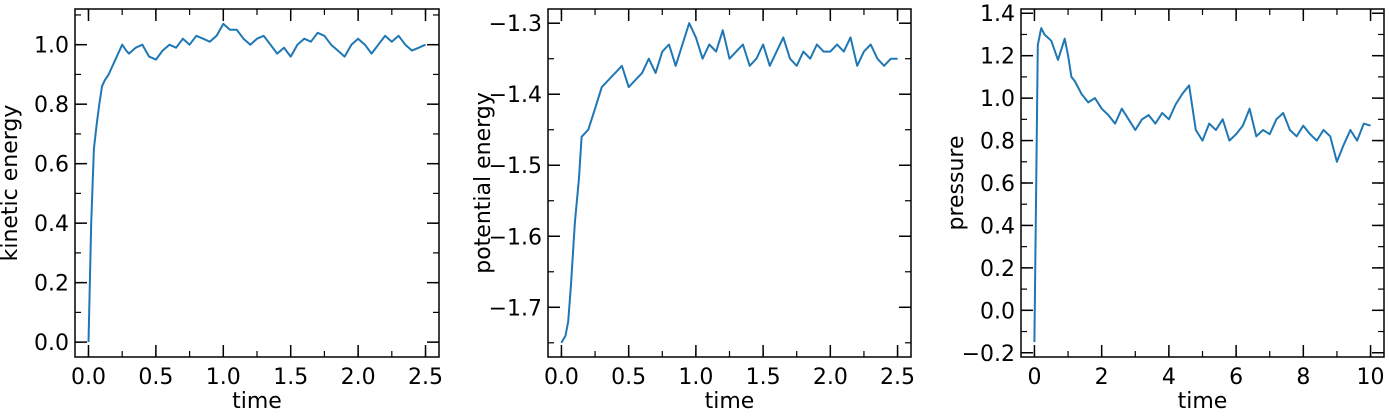 Image resolution: width=1389 pixels, height=418 pixels. I want to click on y-axis-label: kinetic energy, so click(11, 183).